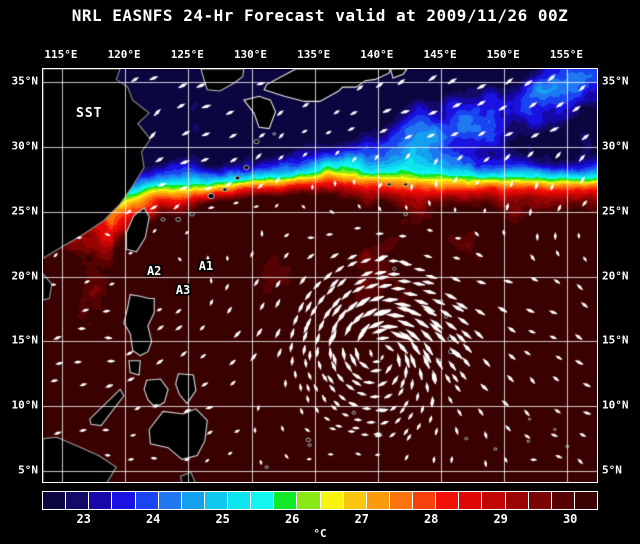  Describe the element at coordinates (314, 54) in the screenshot. I see `lon-tick-label: 135°E` at that location.